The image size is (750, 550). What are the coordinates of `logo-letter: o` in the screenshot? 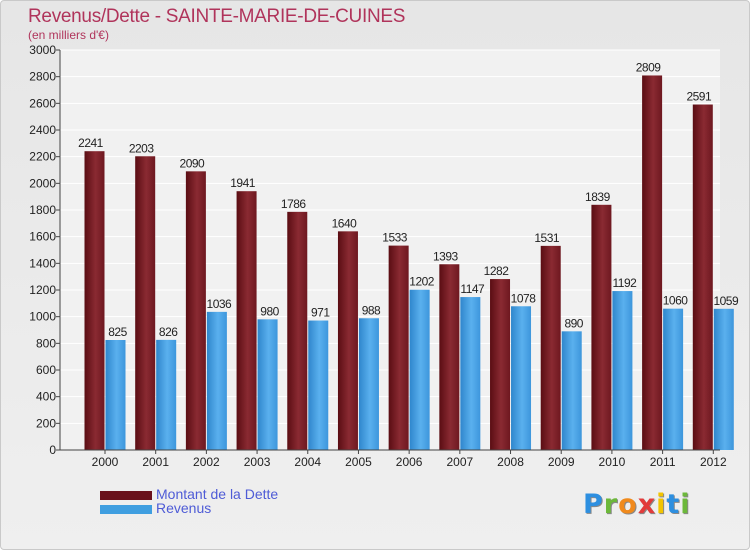 It's located at (628, 504).